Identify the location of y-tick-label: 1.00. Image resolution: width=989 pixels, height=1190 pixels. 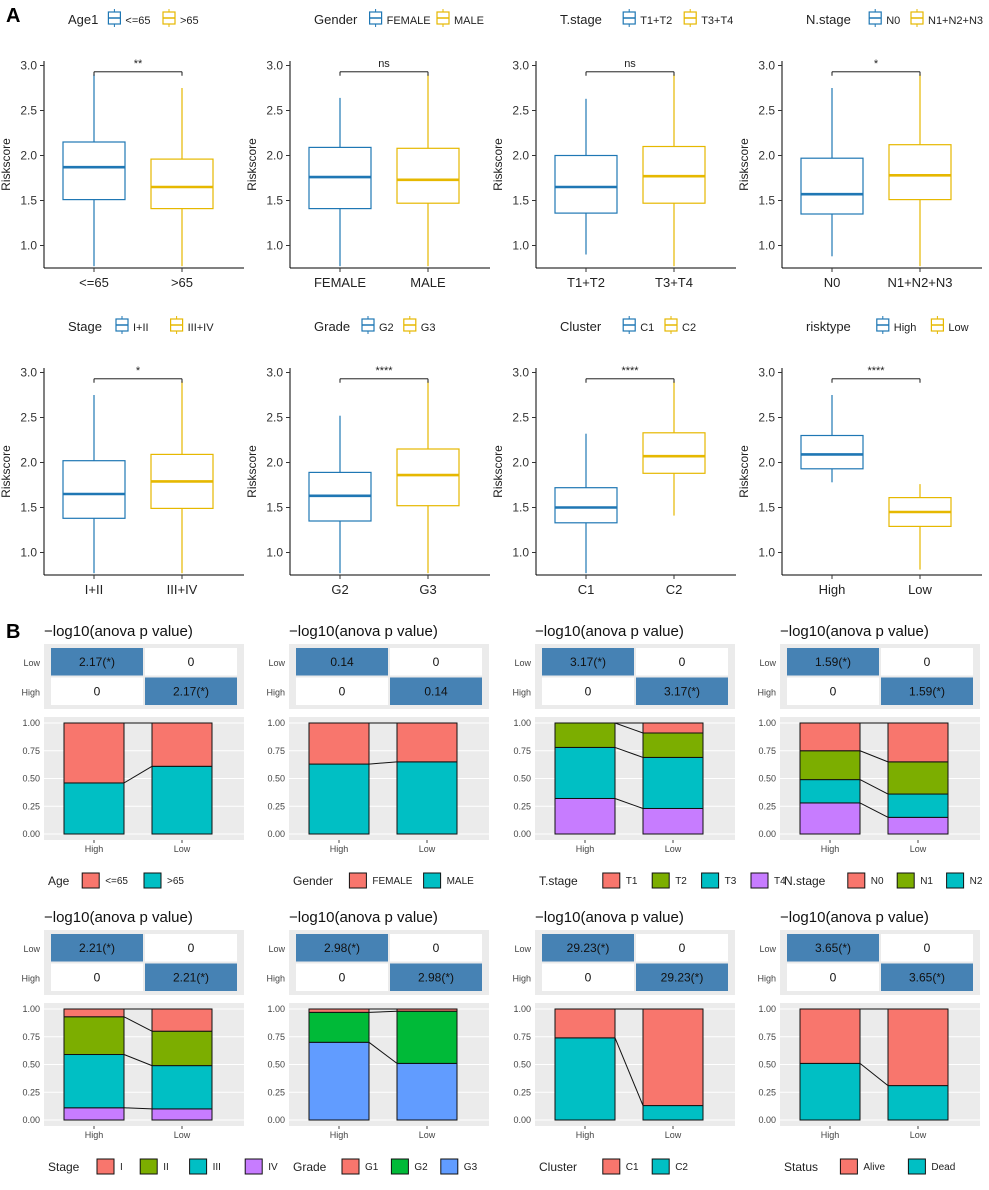
(31, 1009).